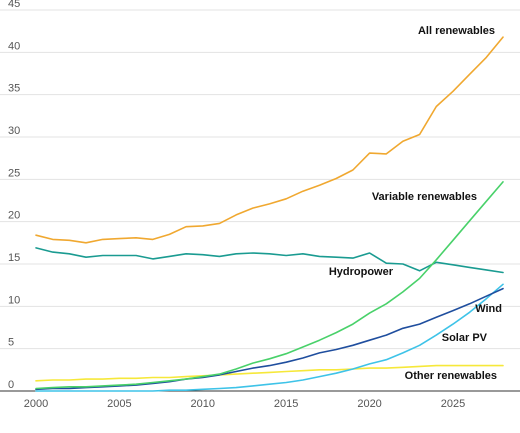  I want to click on series-line-hydropower, so click(269, 260).